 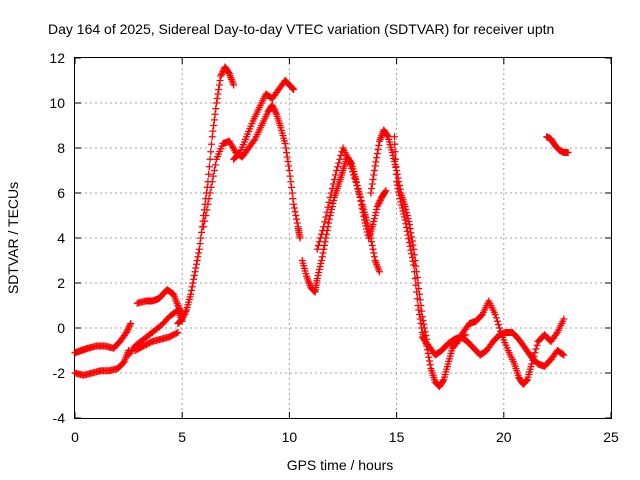 What do you see at coordinates (510, 342) in the screenshot?
I see `series-track` at bounding box center [510, 342].